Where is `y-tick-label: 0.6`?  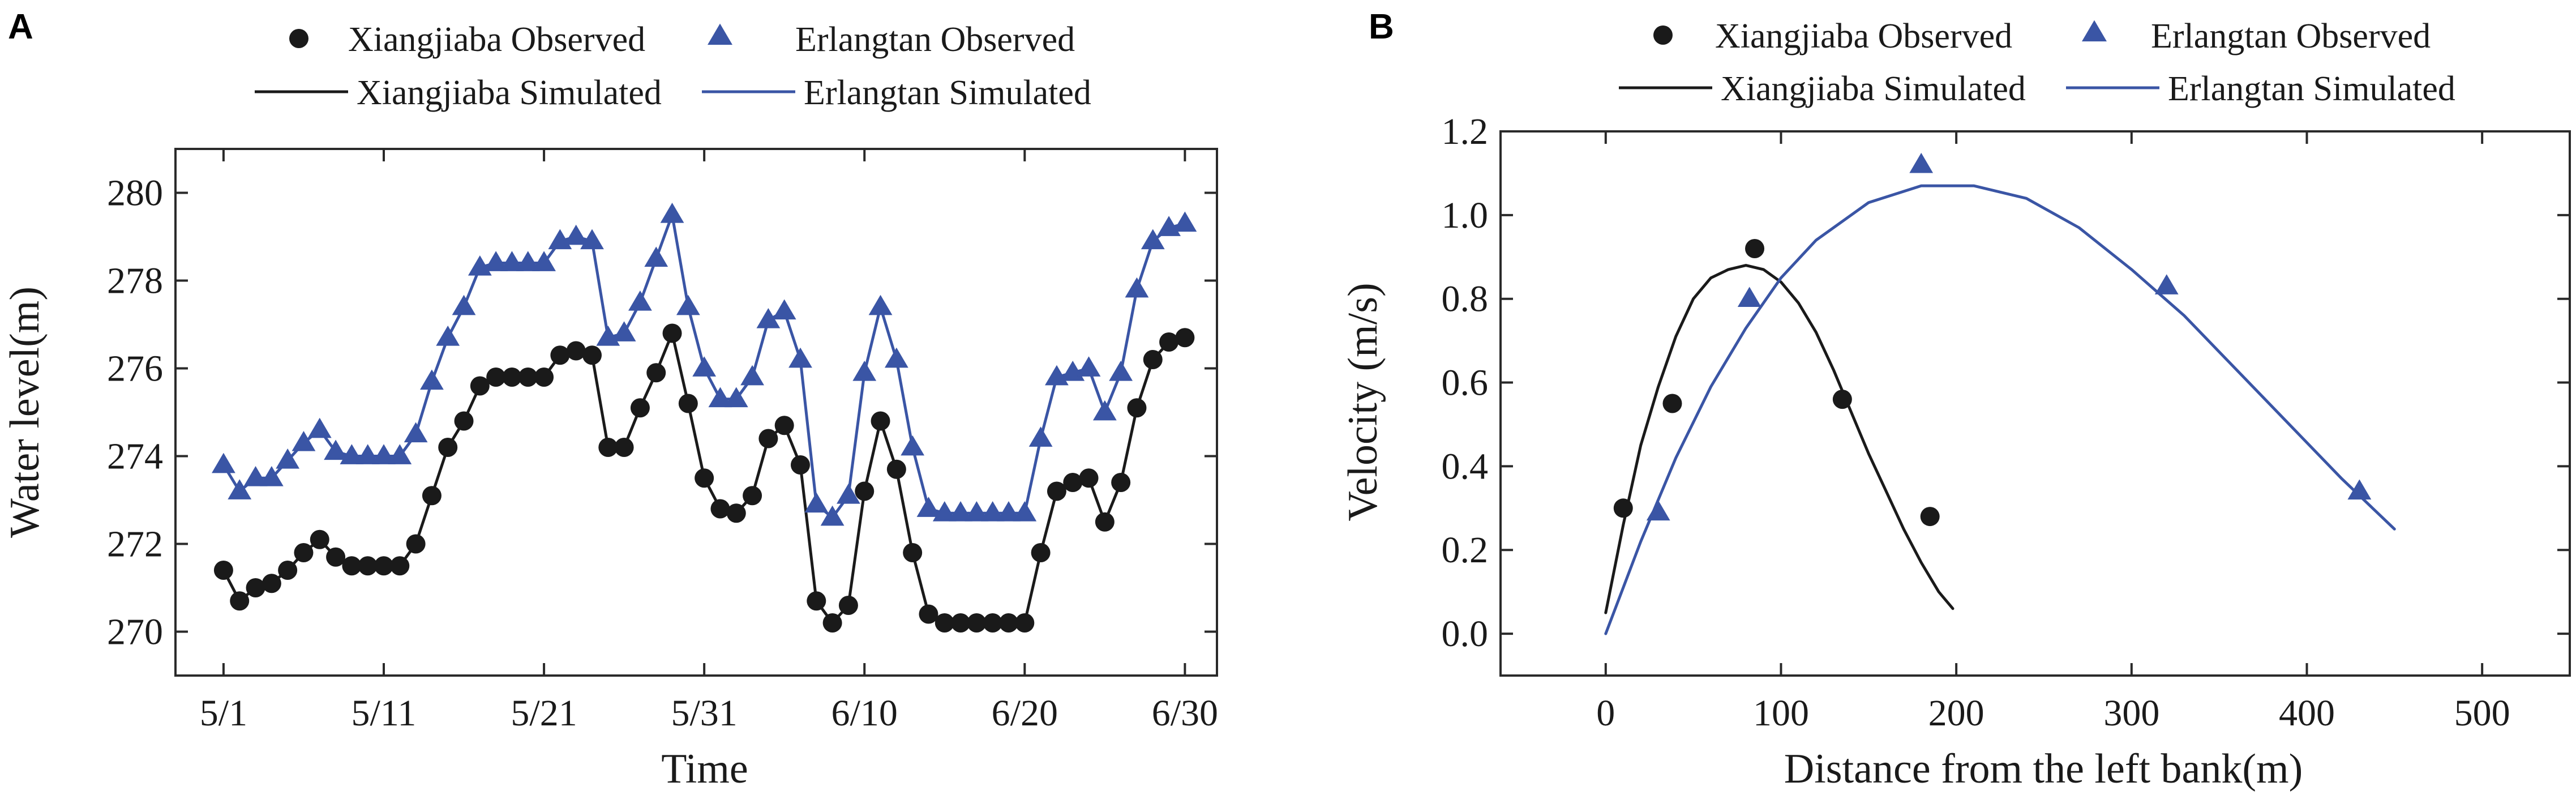
y-tick-label: 0.6 is located at coordinates (1465, 383).